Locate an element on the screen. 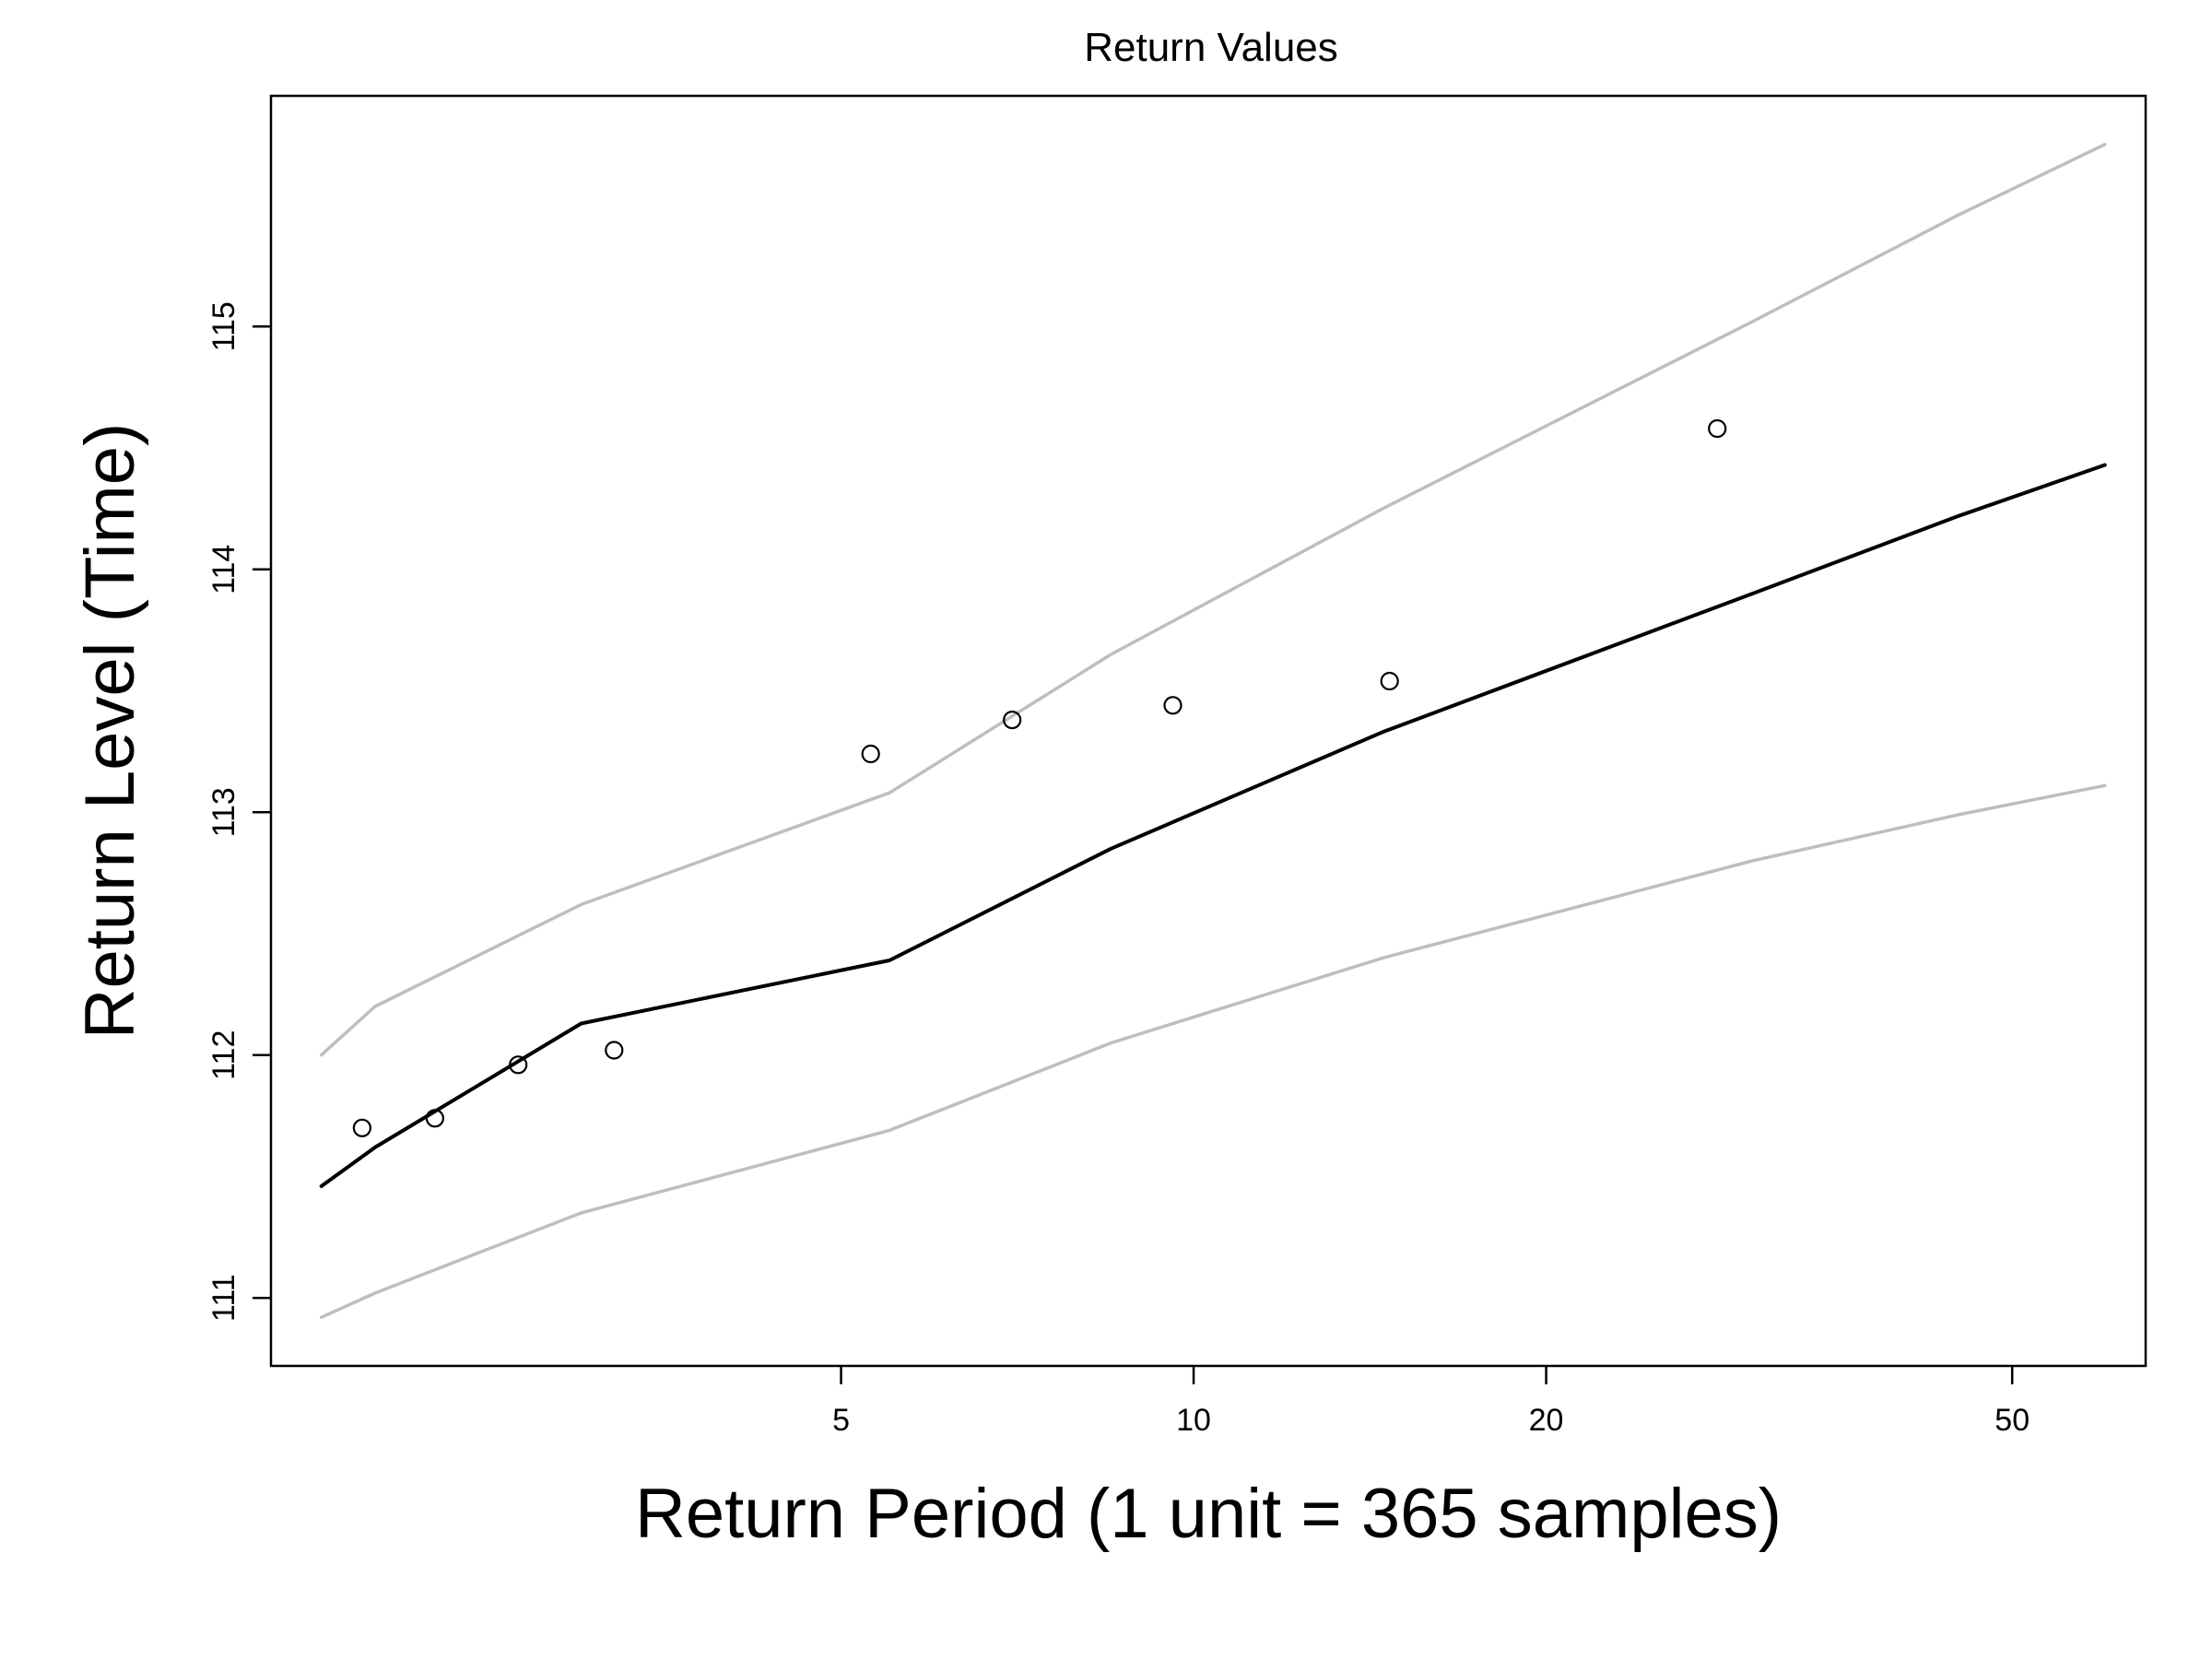 The image size is (2212, 1659). x-tick-label: 20 is located at coordinates (1546, 1420).